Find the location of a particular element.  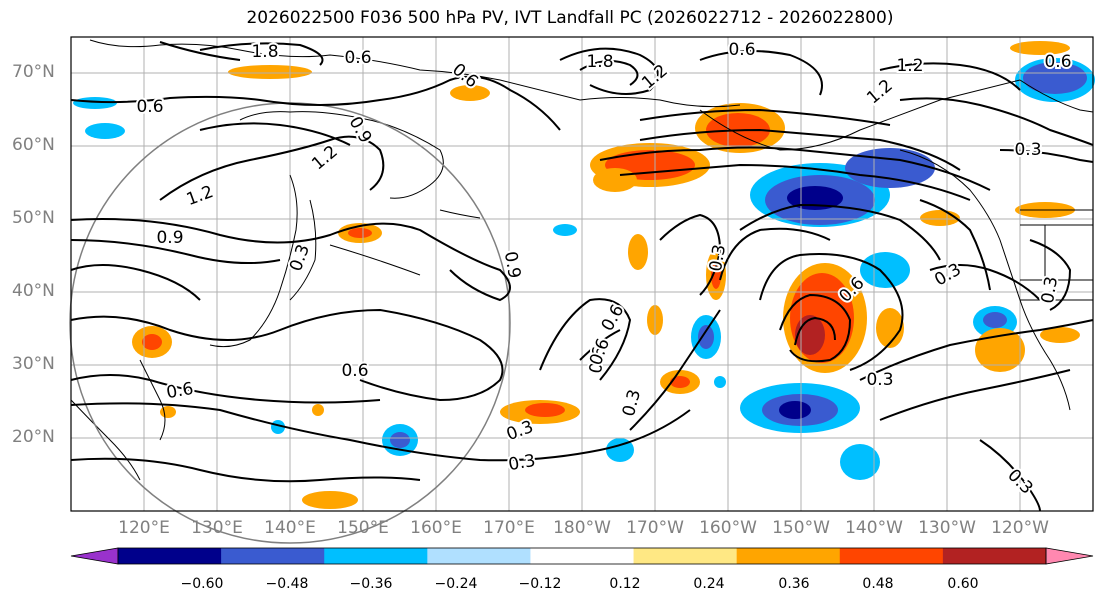

colorbar-outline is located at coordinates (582, 556).